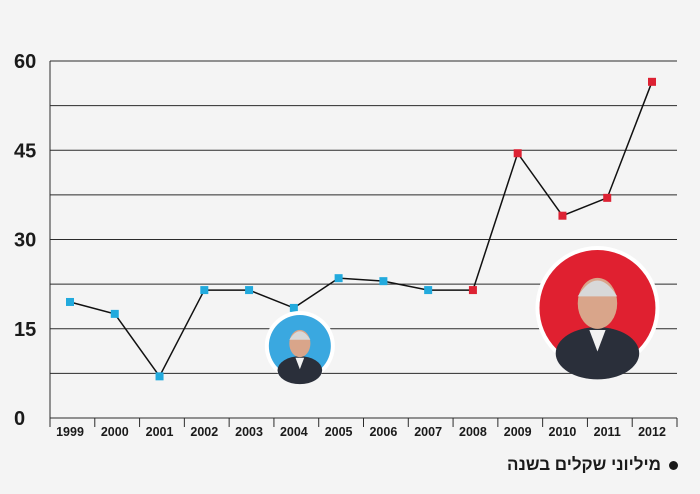  What do you see at coordinates (563, 432) in the screenshot?
I see `x-tick-label: 2010` at bounding box center [563, 432].